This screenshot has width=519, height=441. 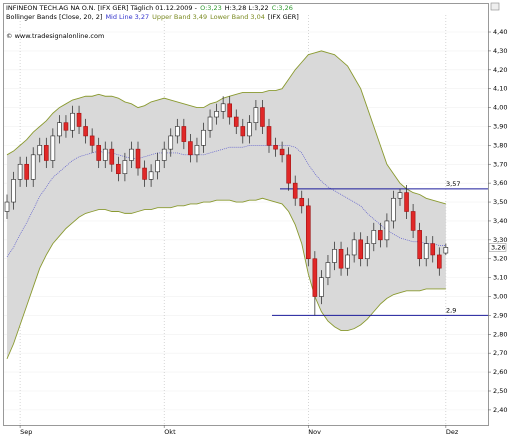 I want to click on y-tick-label: 3,40, so click(x=500, y=221).